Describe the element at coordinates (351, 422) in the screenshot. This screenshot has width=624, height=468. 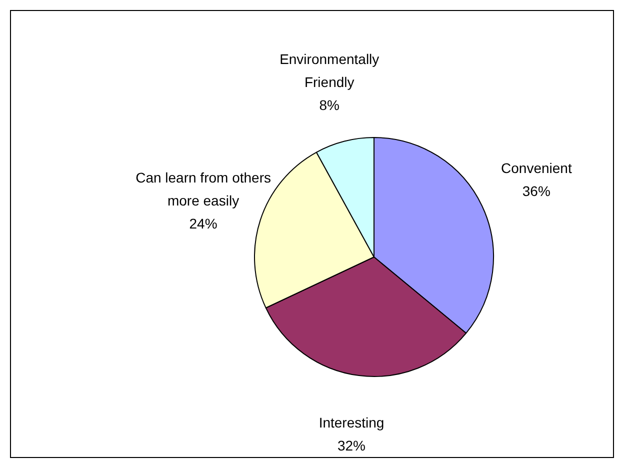
I see `slice-label: Interesting` at that location.